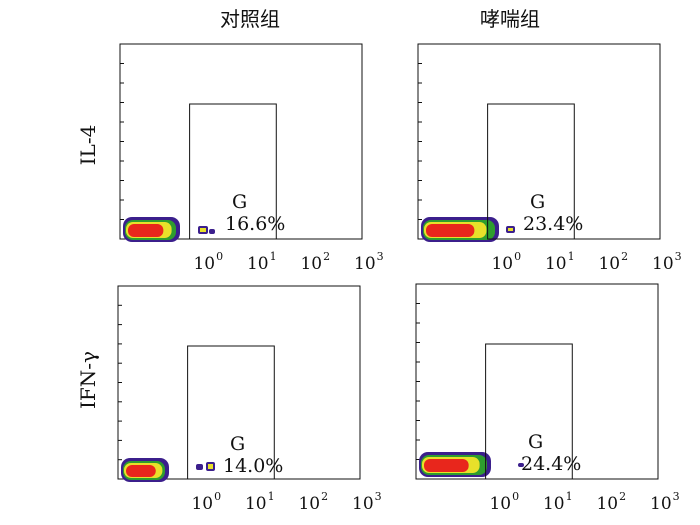 The image size is (700, 525). I want to click on column-title-control: 对照组, so click(250, 19).